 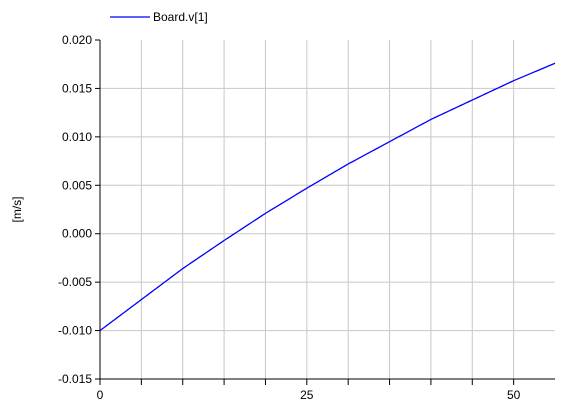 I want to click on x-tick-label: 0, so click(x=100, y=395).